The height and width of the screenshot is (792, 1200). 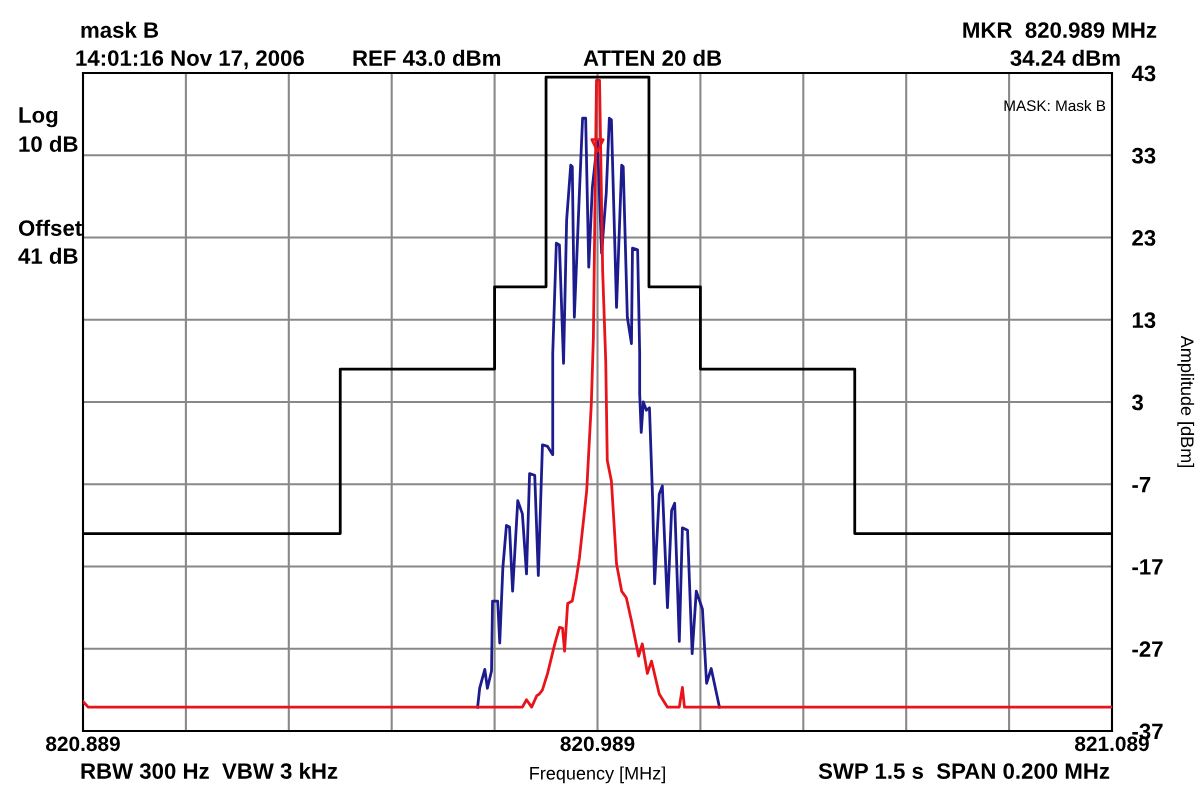 What do you see at coordinates (1147, 567) in the screenshot?
I see `y-tick-label: -17` at bounding box center [1147, 567].